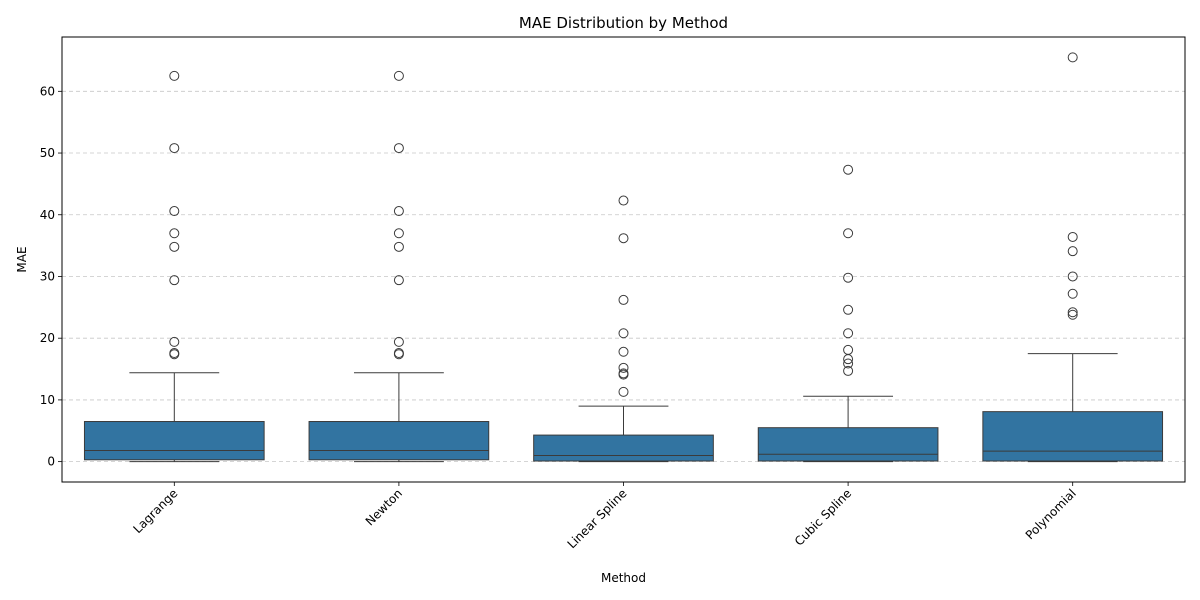 The width and height of the screenshot is (1200, 600). I want to click on x-axis-label: Method, so click(623, 578).